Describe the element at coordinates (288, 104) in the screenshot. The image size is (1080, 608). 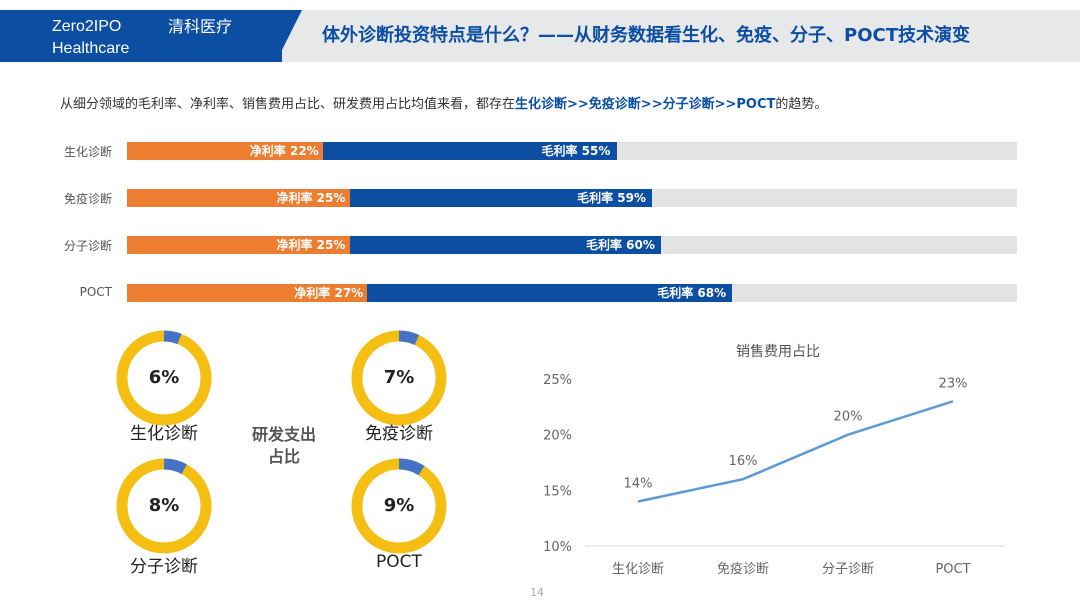
I see `subtitle-prefix: 从细分领域的毛利率、净利率、销售费用占比、研发费用占比均值来看，都存在` at that location.